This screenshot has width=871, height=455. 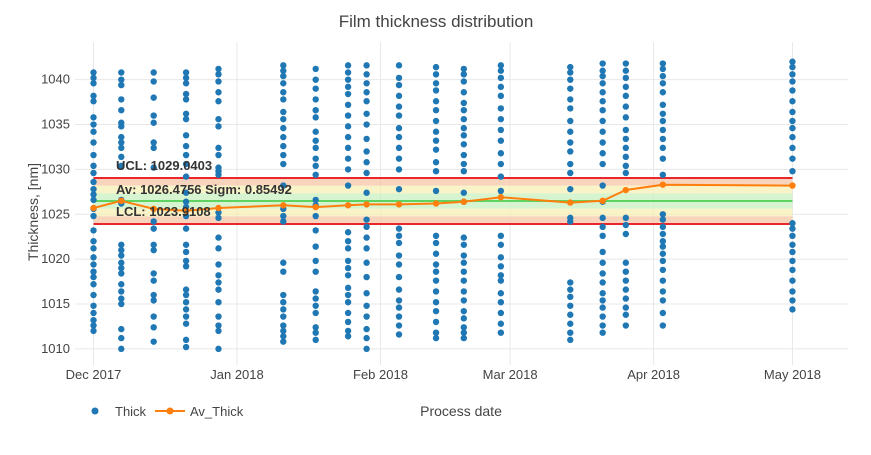 I want to click on legend-item-av-thick: Av_Thick, so click(x=199, y=411).